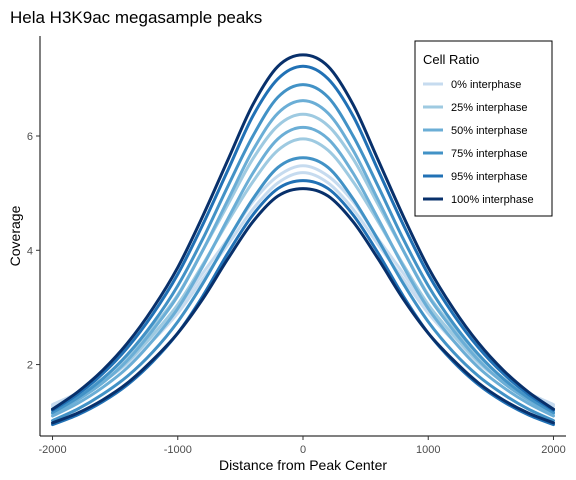 This screenshot has height=480, width=576. I want to click on legend-label: 0% interphase, so click(486, 85).